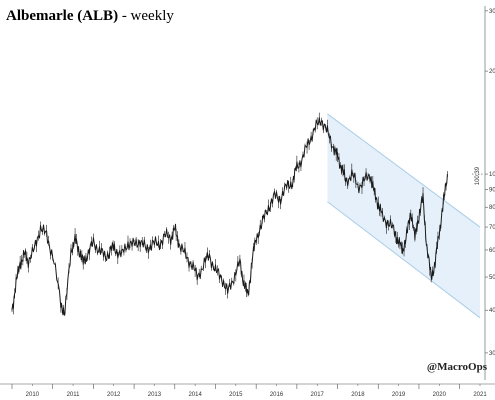  I want to click on last-price-label: 100.39, so click(478, 175).